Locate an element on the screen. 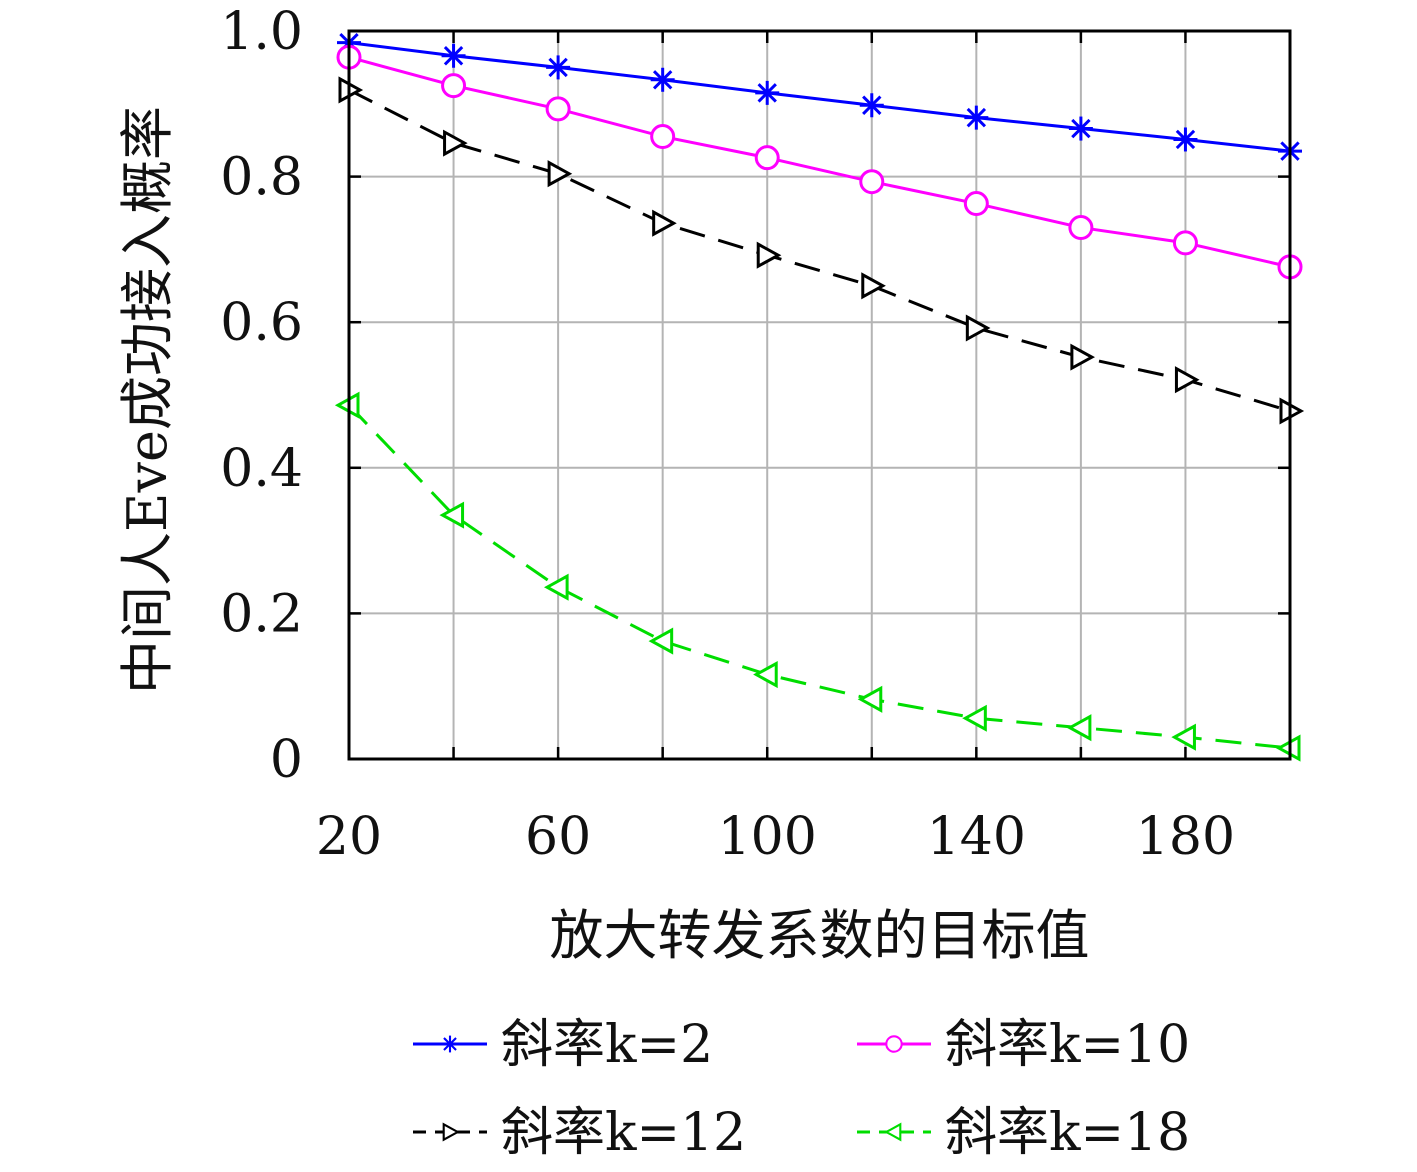  x-axis-title: 放大转发系数的目标值 is located at coordinates (820, 935).